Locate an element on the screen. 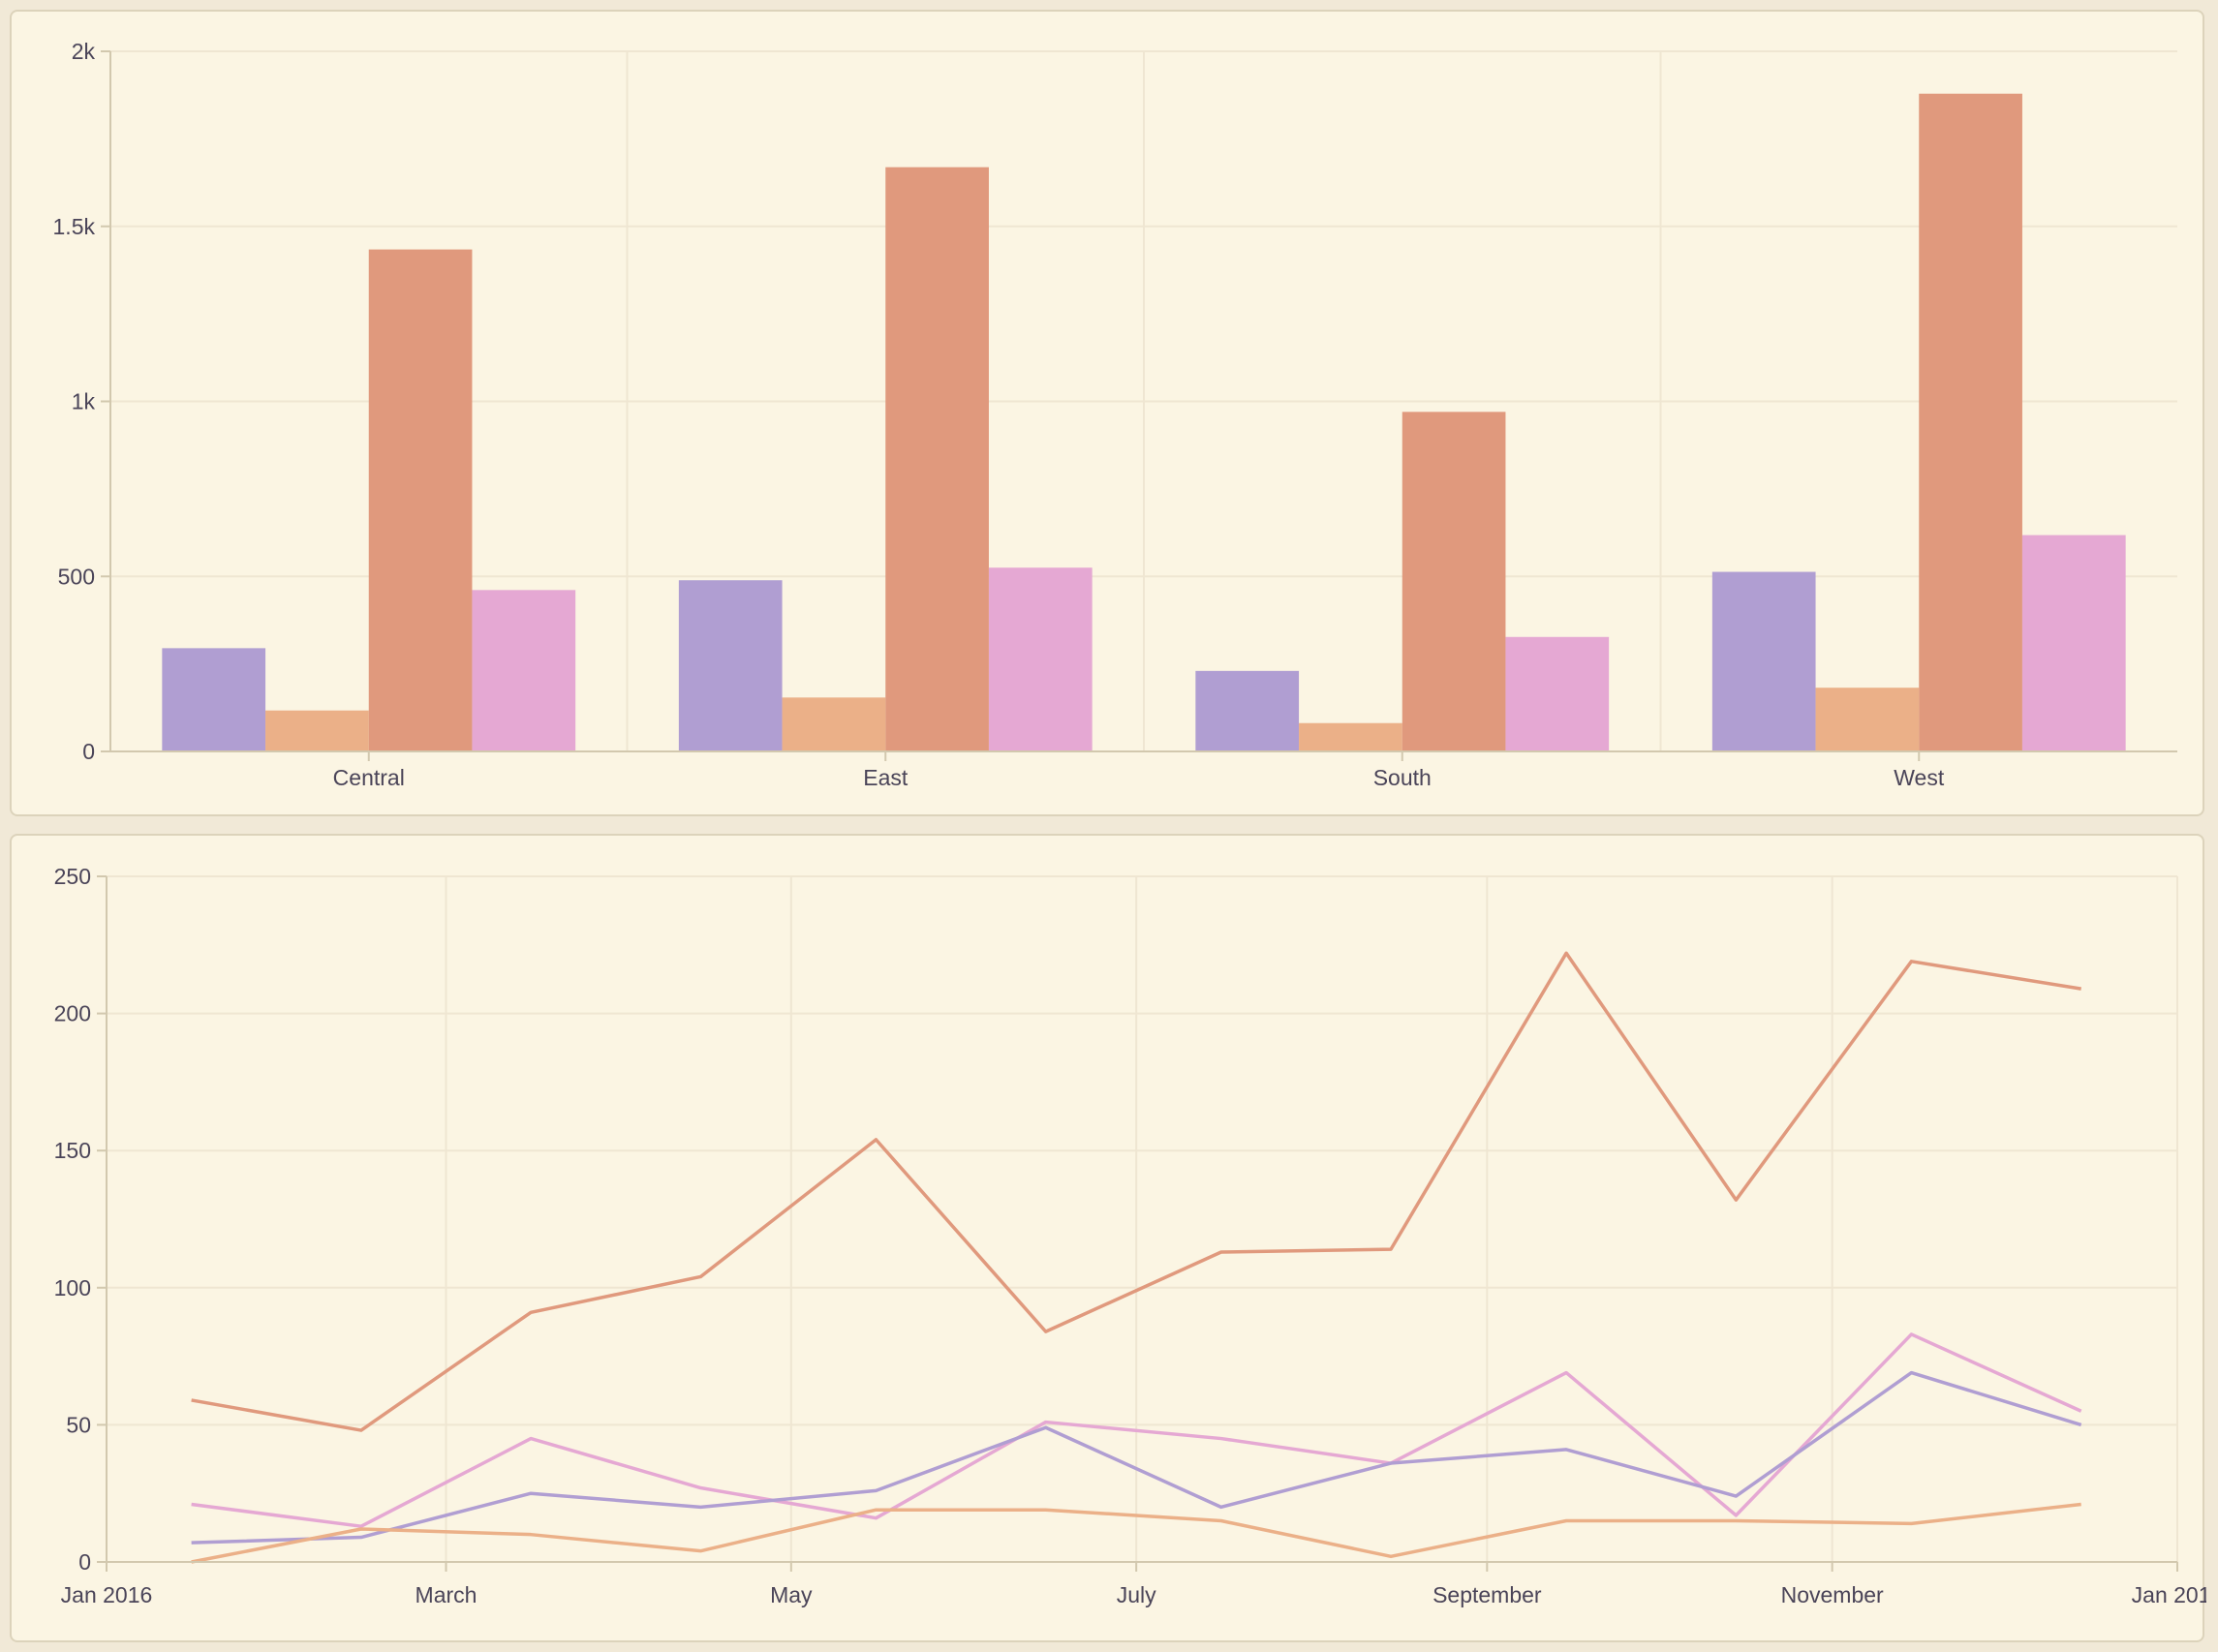 The width and height of the screenshot is (2218, 1652). y-tick-label: 250 is located at coordinates (72, 876).